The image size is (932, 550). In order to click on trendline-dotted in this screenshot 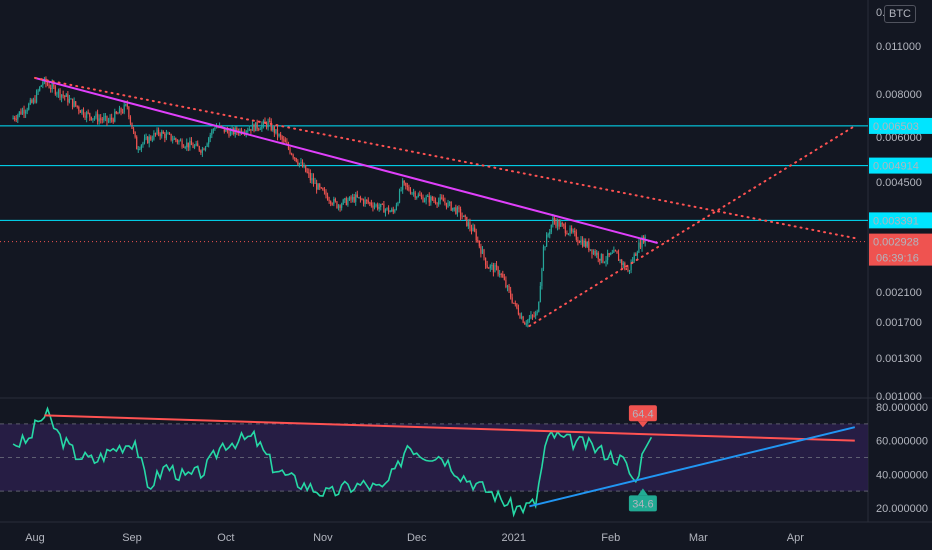, I will do `click(692, 226)`.